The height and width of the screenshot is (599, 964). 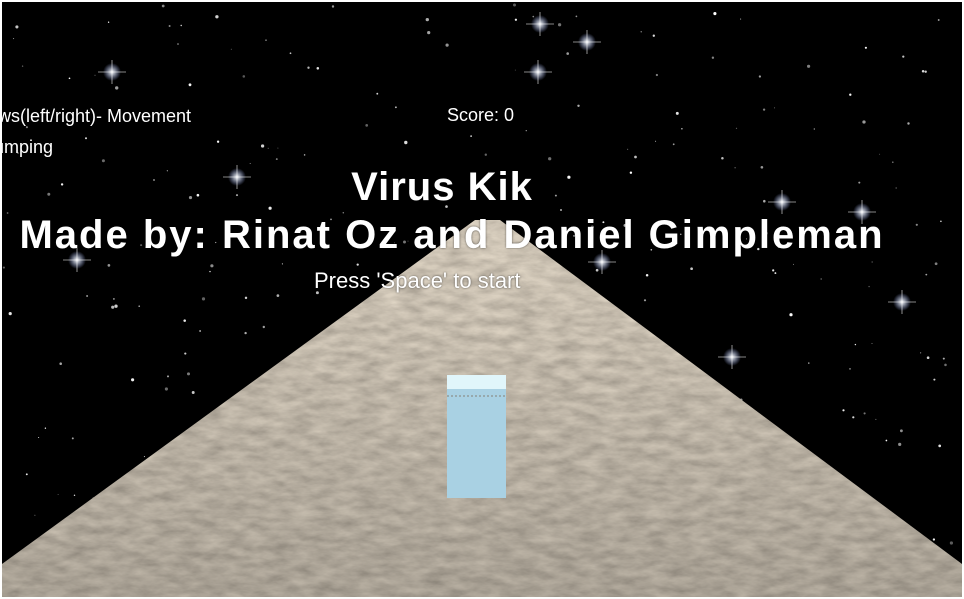 I want to click on controls-jump-hint: jumping, so click(x=28, y=147).